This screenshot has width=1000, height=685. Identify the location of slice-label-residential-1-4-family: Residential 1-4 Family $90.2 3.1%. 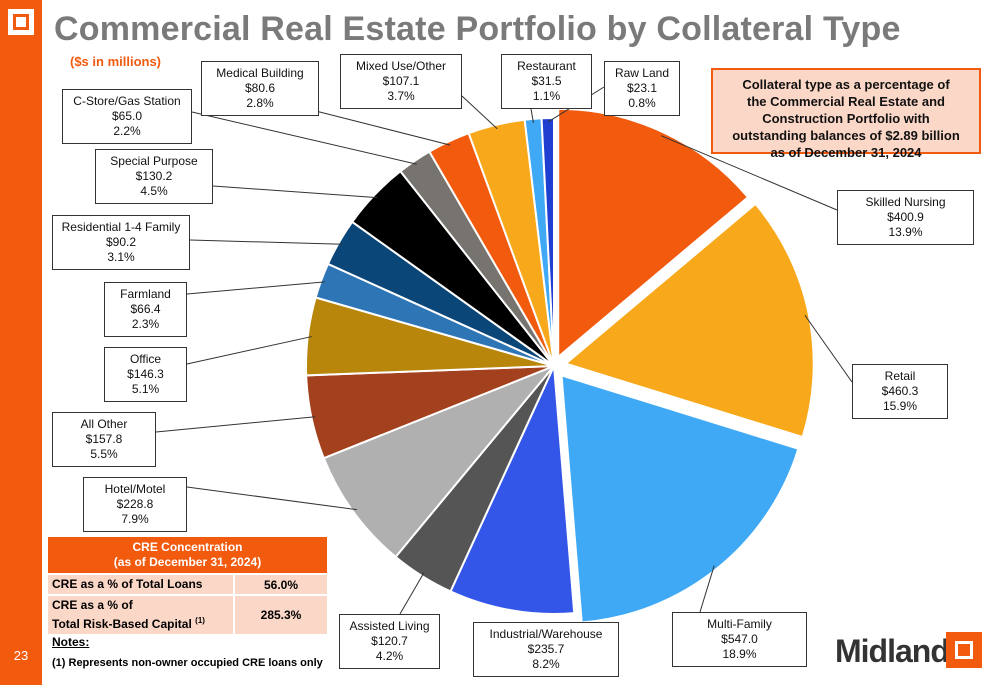
(121, 242).